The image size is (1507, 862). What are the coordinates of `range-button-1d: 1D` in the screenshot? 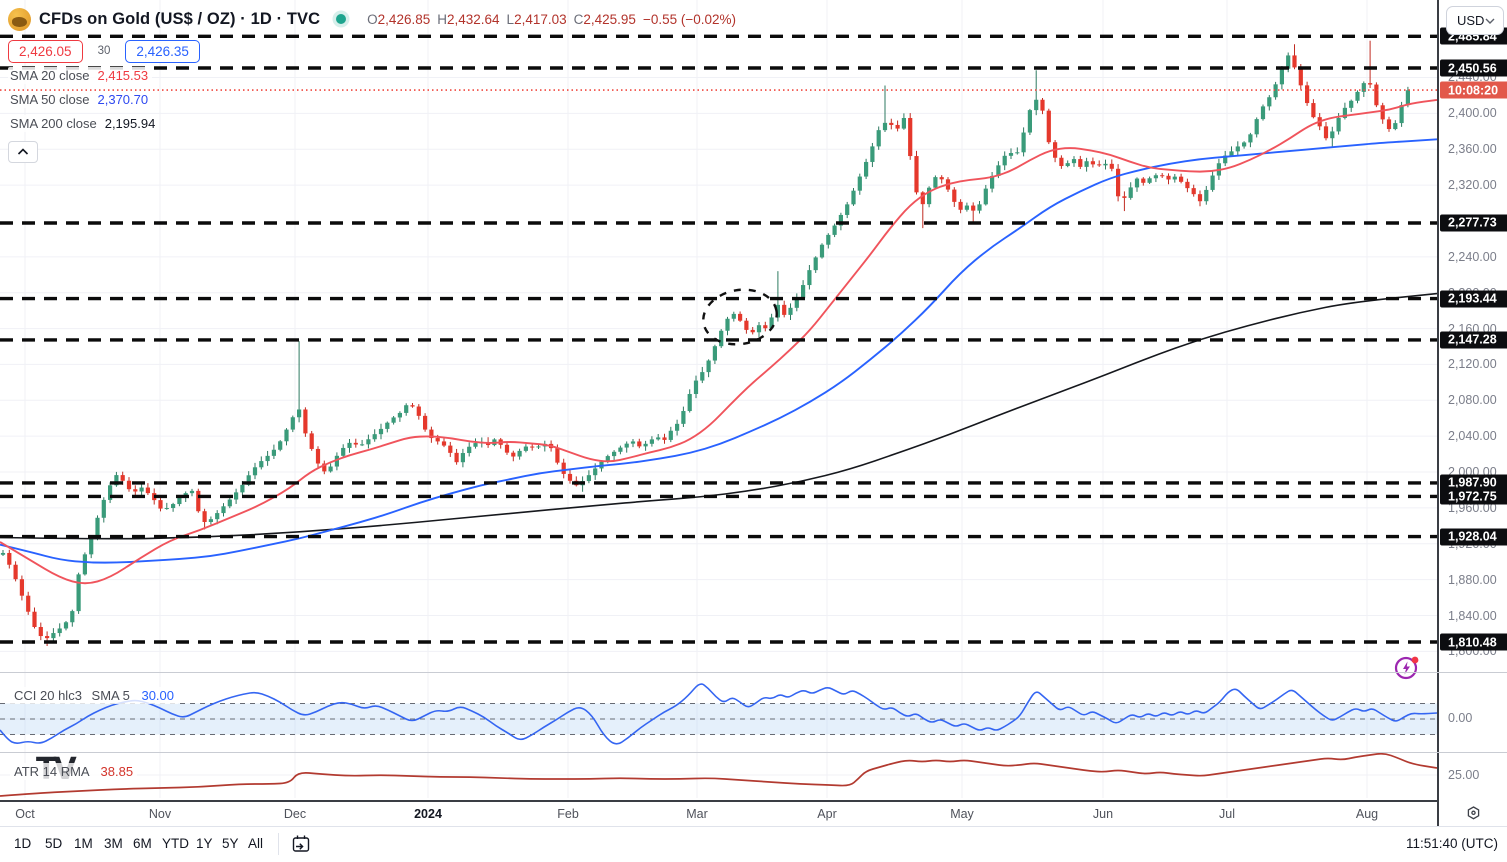 It's located at (23, 843).